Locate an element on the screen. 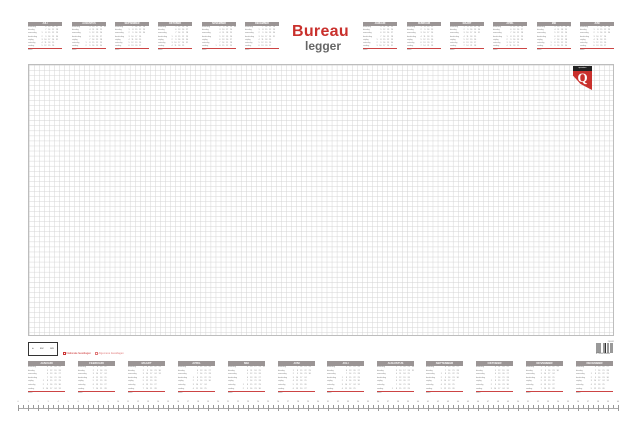 The height and width of the screenshot is (432, 640). day-name: vrijdag is located at coordinates (583, 39).